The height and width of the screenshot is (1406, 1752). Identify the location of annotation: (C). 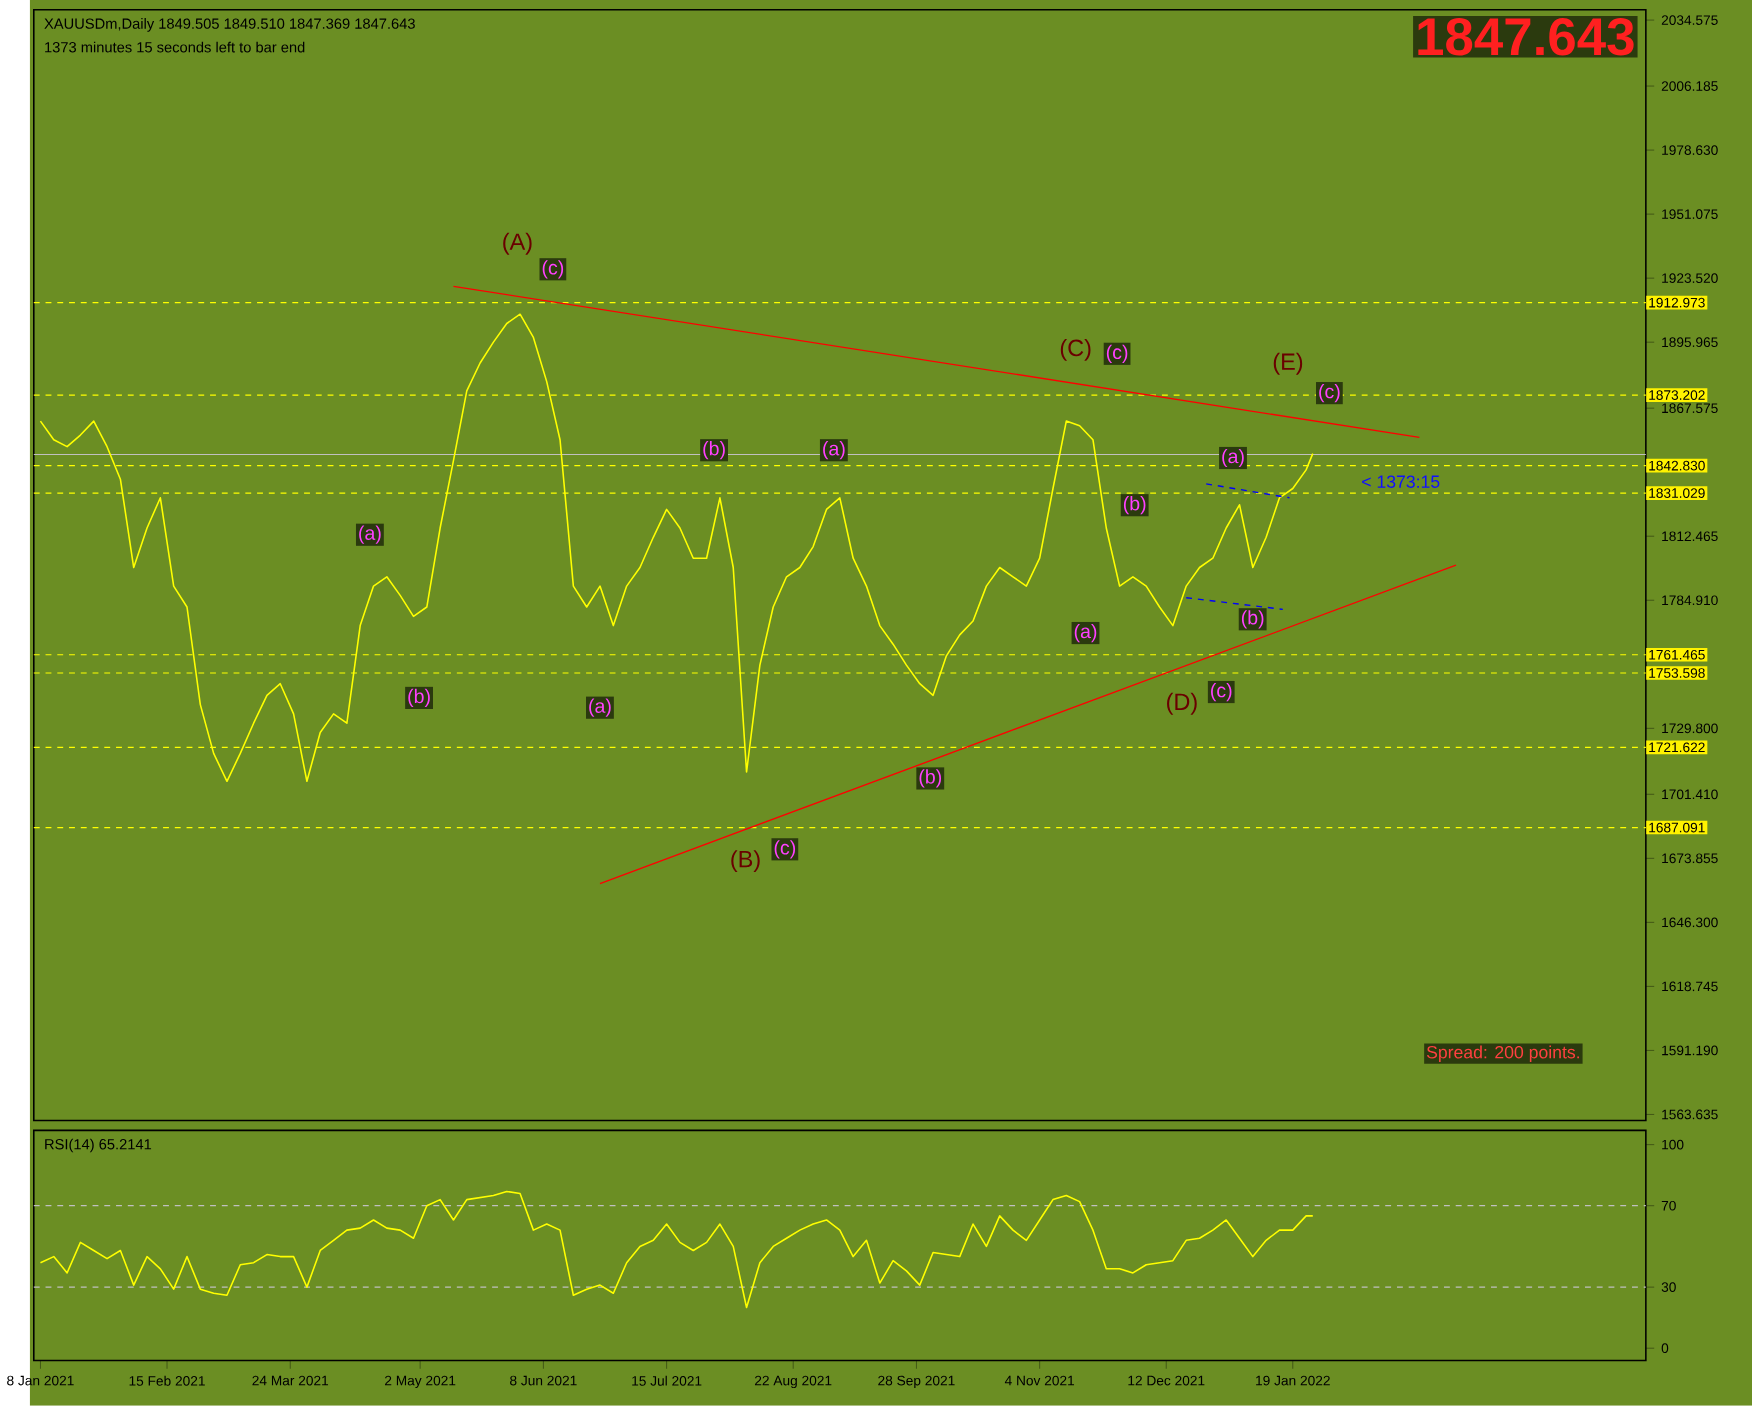
(1075, 350).